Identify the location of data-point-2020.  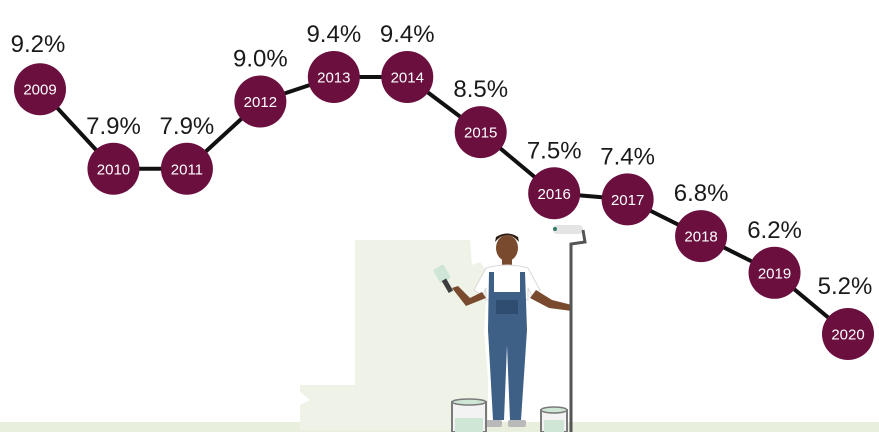
(848, 334).